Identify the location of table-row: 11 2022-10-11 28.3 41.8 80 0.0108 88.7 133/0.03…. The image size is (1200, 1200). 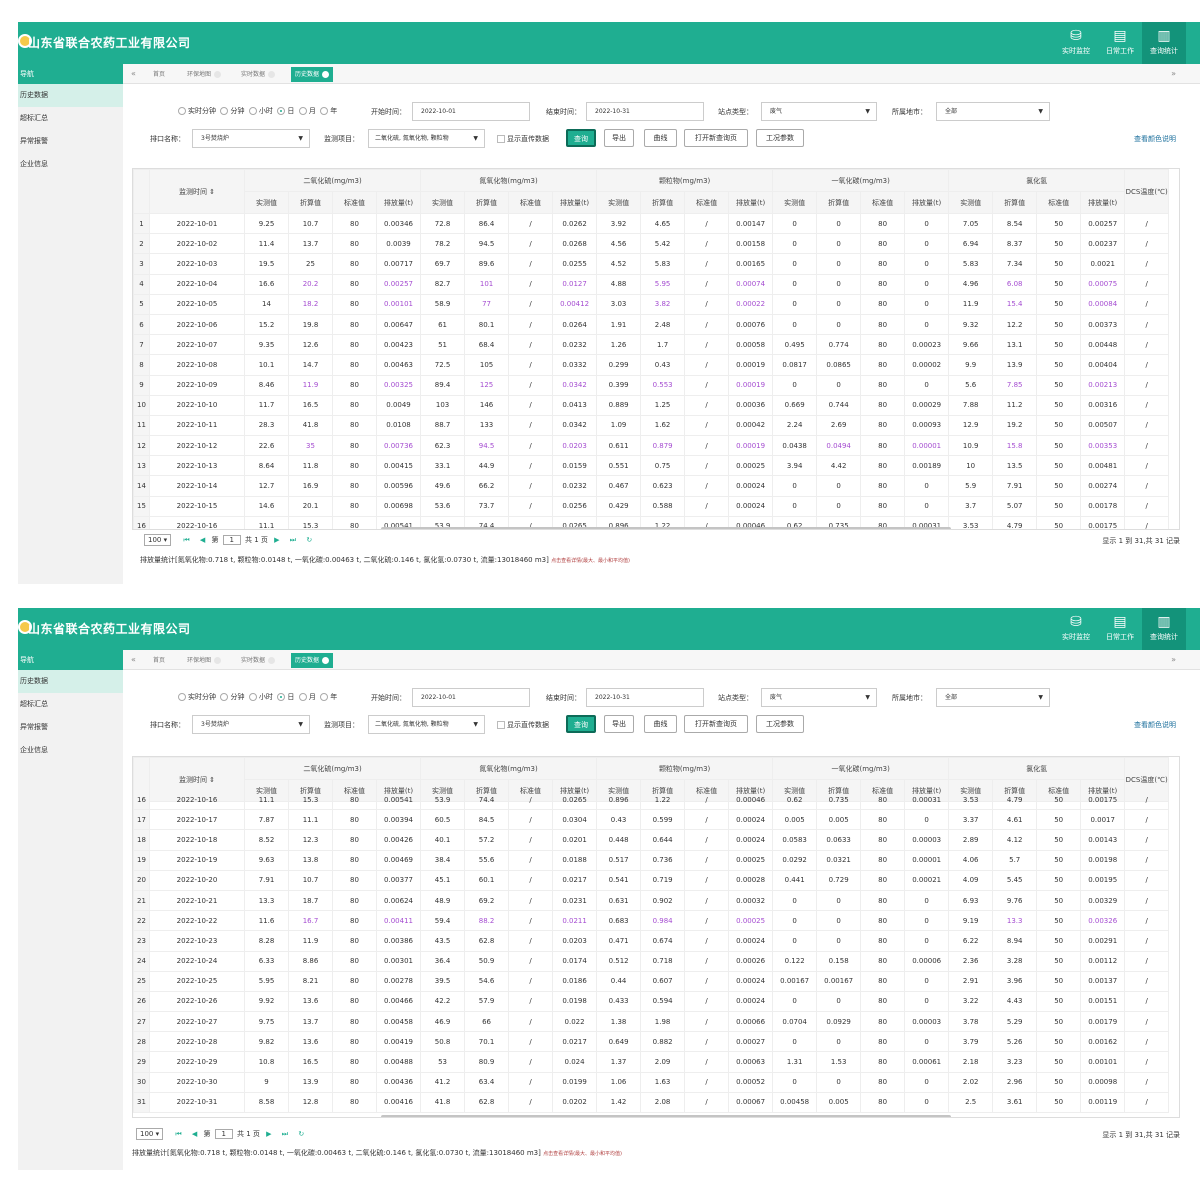
(651, 425).